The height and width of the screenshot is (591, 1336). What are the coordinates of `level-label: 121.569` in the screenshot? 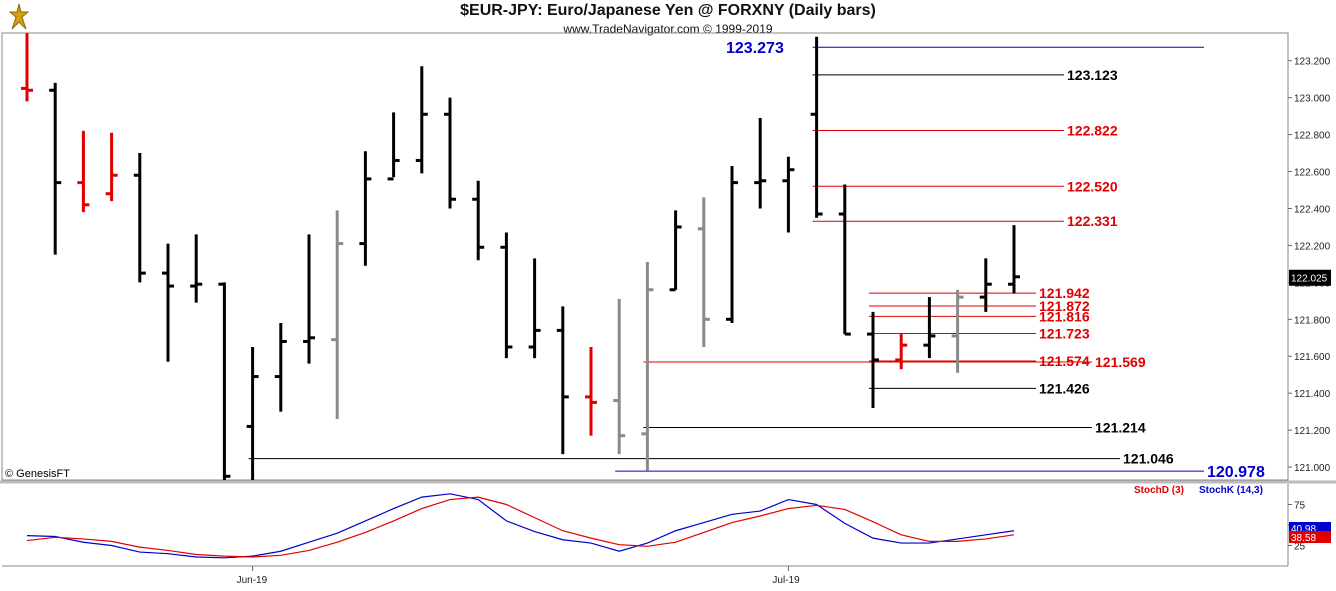 It's located at (1120, 362).